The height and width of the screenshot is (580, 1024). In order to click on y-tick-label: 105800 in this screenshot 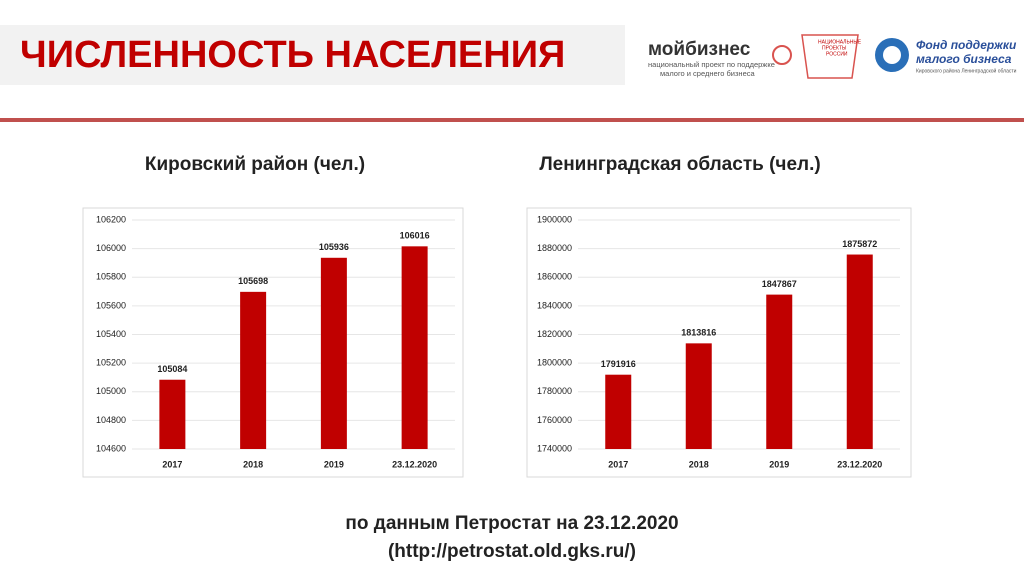, I will do `click(111, 277)`.